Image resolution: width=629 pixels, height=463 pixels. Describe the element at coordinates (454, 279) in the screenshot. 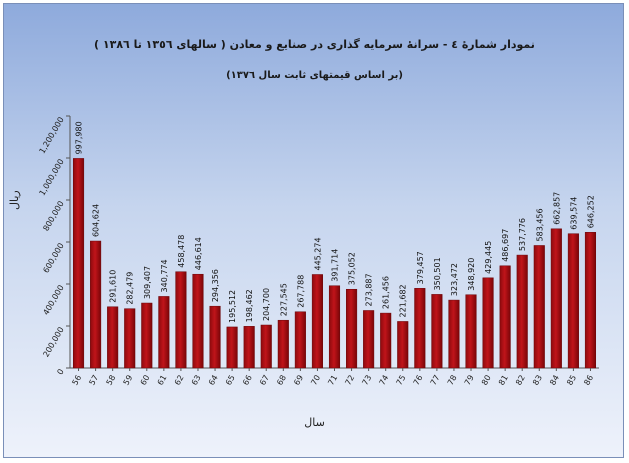

I see `bar-value-label: 323,472` at that location.